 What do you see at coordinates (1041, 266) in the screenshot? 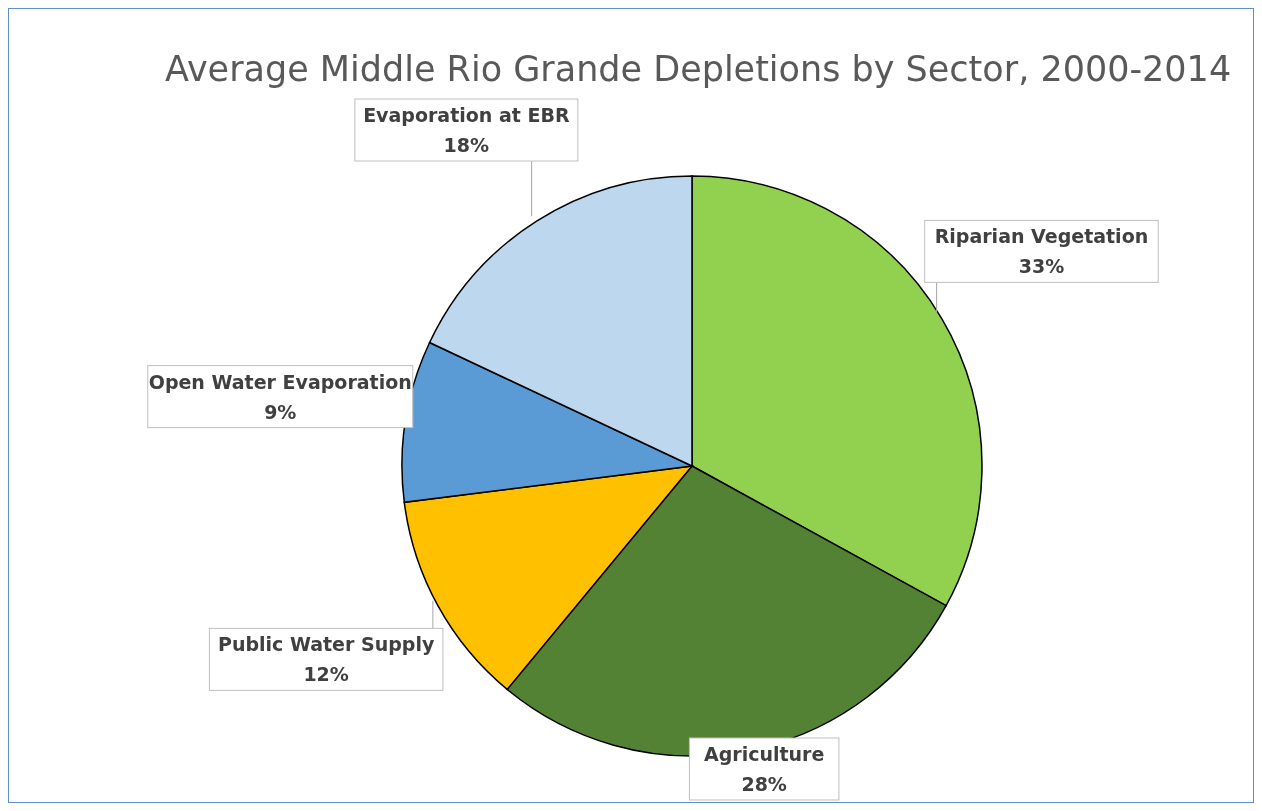
I see `data-label: 33%` at bounding box center [1041, 266].